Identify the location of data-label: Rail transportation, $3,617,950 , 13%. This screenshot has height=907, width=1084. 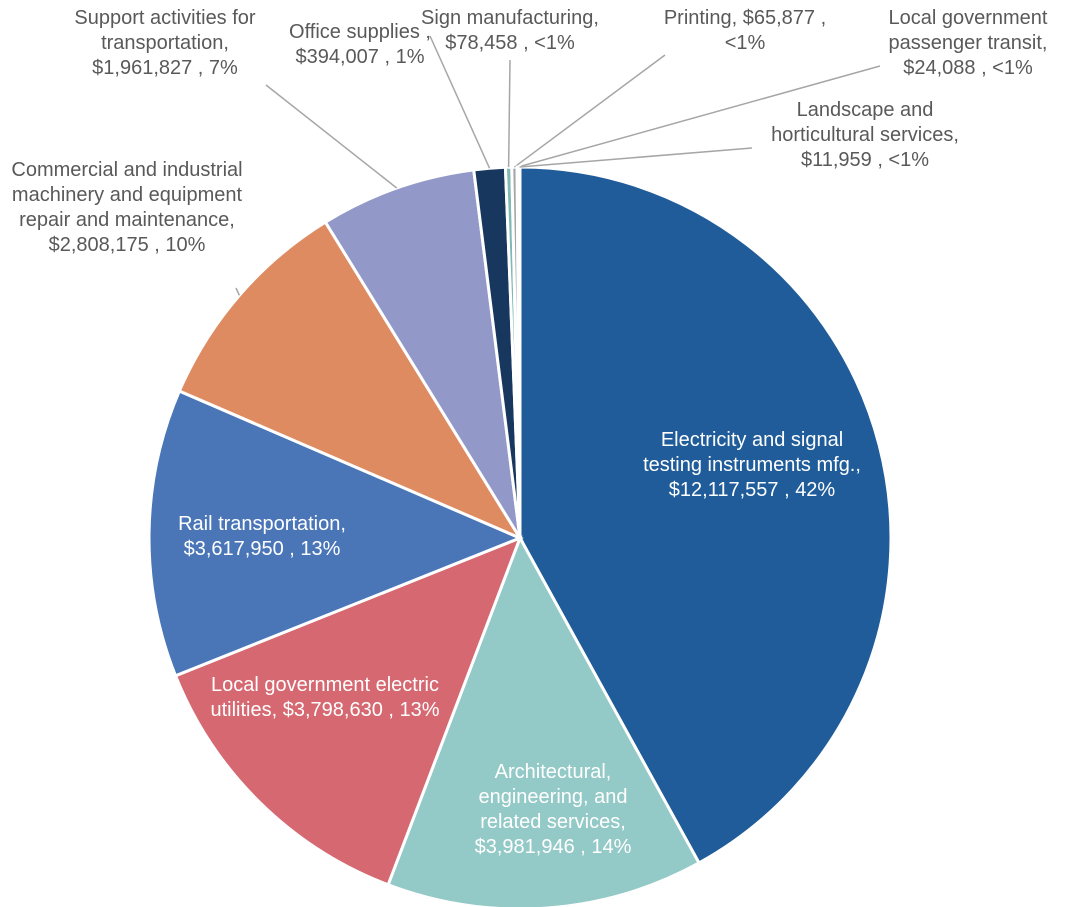
(262, 537).